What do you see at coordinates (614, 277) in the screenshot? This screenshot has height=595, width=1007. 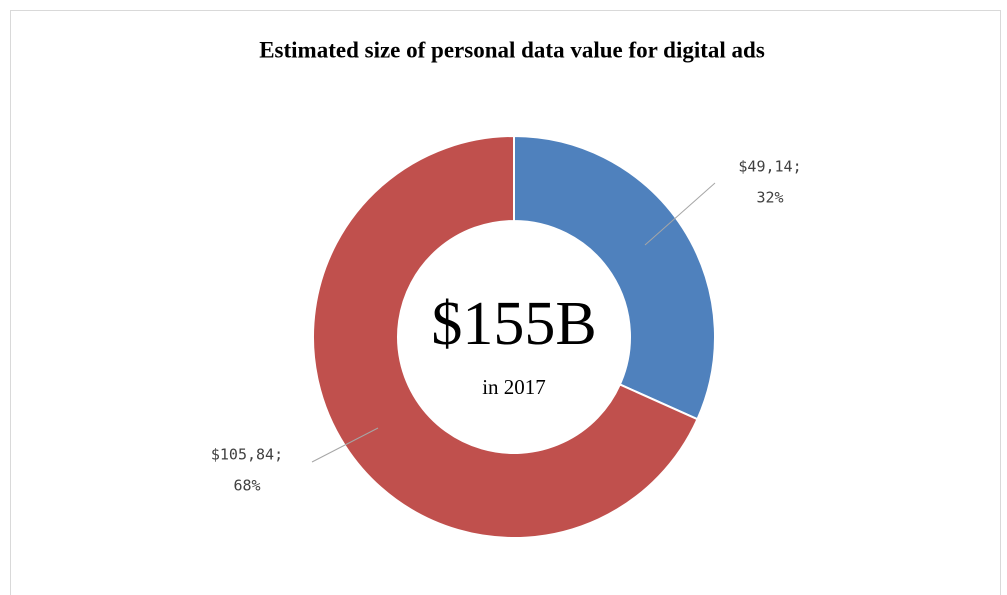 I see `donut-slice` at bounding box center [614, 277].